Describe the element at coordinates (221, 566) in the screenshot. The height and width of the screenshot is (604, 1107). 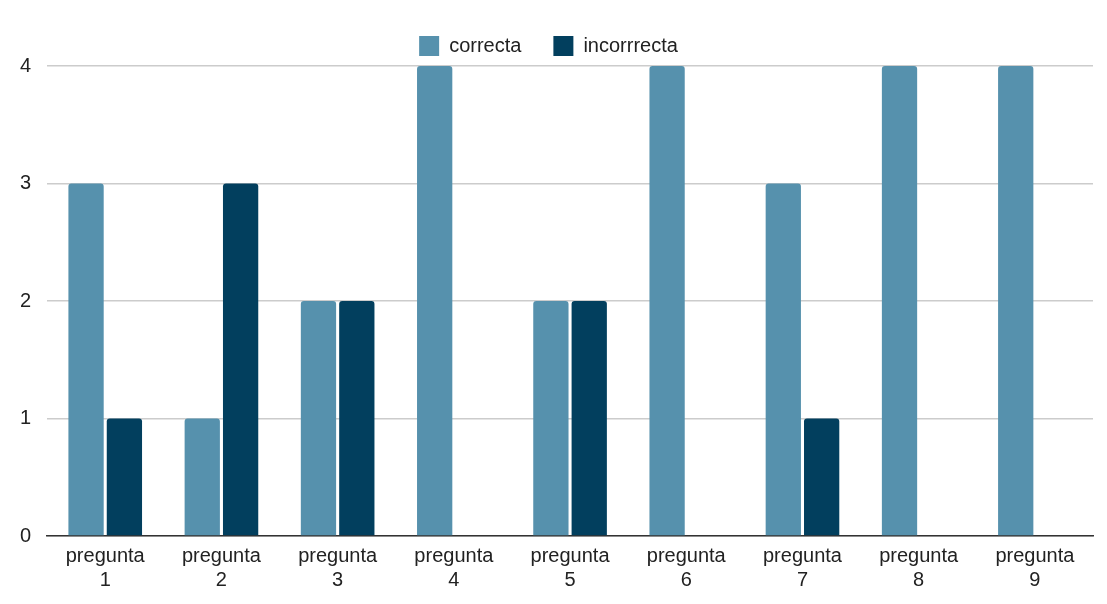
I see `x-tick-label: pregunta 2` at that location.